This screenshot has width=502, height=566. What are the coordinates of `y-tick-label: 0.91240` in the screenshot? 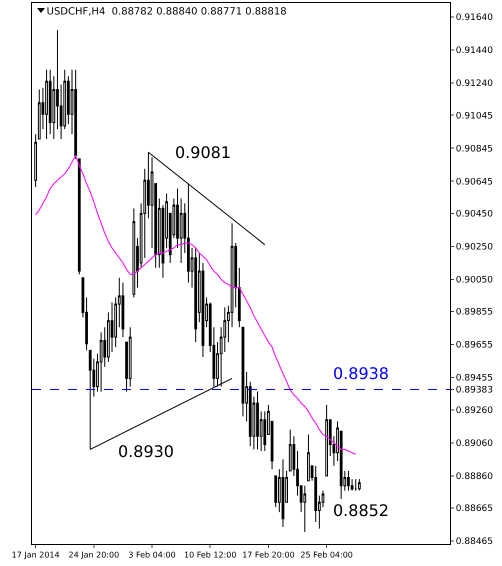 It's located at (475, 84).